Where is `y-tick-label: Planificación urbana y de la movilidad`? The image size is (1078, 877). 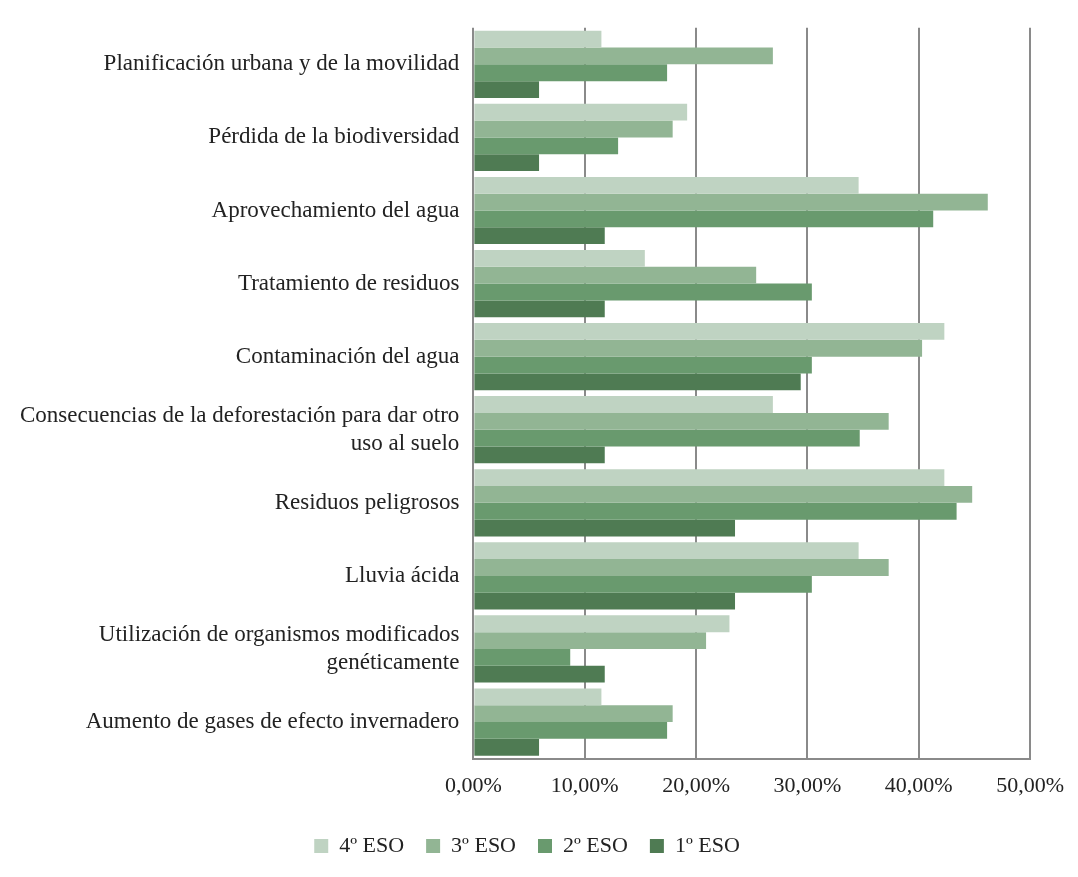
y-tick-label: Planificación urbana y de la movilidad is located at coordinates (281, 63).